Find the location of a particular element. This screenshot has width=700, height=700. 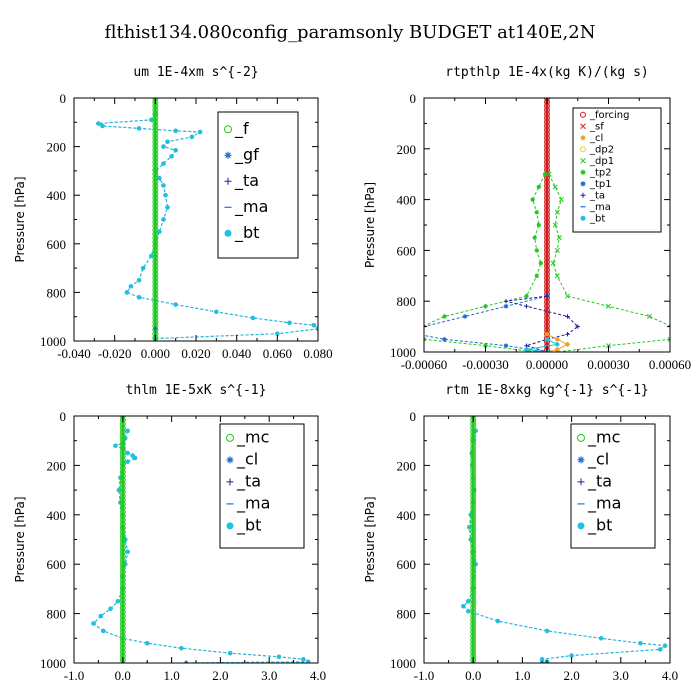

x-tick-label: 4.0 is located at coordinates (670, 675).